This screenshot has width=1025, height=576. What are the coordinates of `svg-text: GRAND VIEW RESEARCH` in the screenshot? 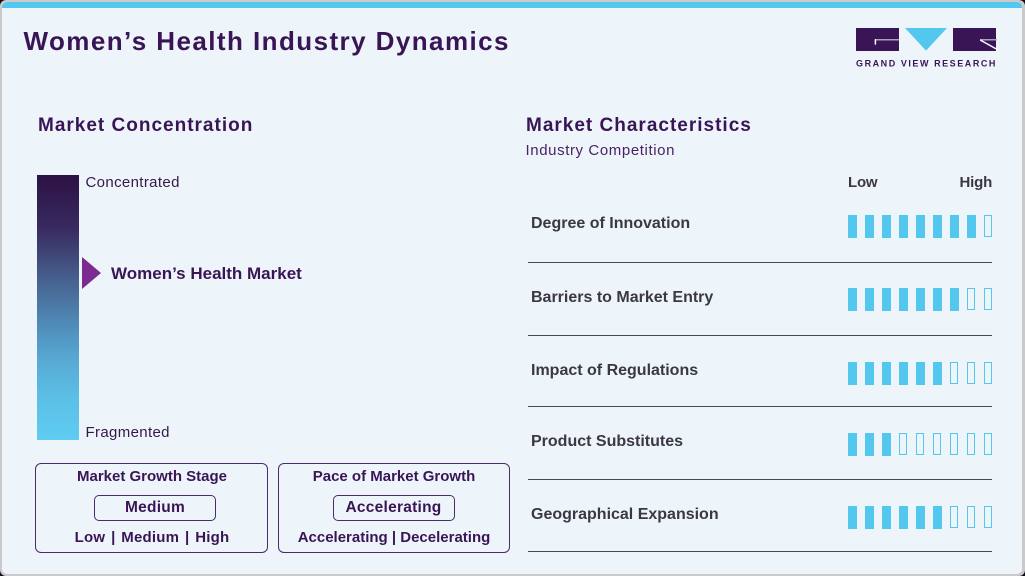 It's located at (926, 64).